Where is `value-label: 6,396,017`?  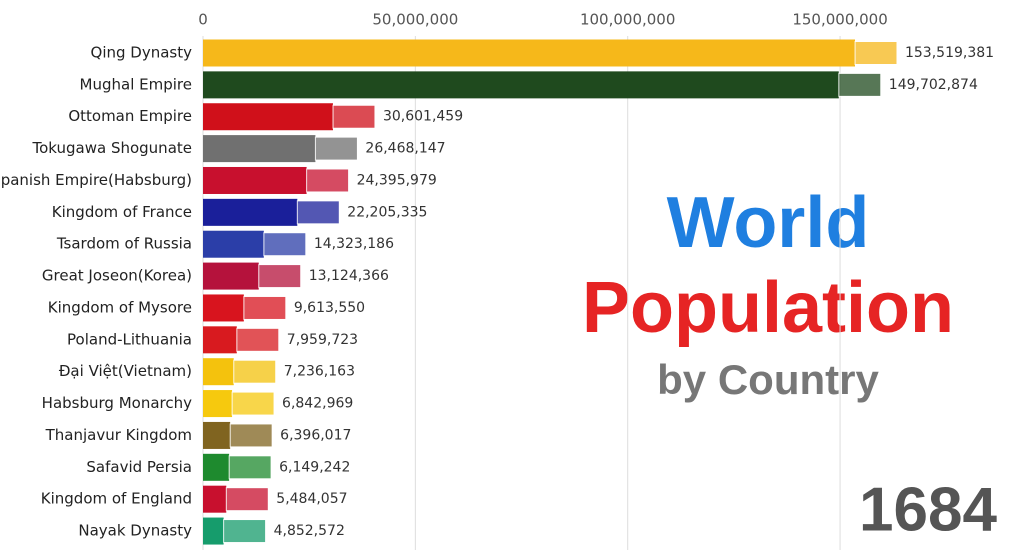 value-label: 6,396,017 is located at coordinates (315, 435).